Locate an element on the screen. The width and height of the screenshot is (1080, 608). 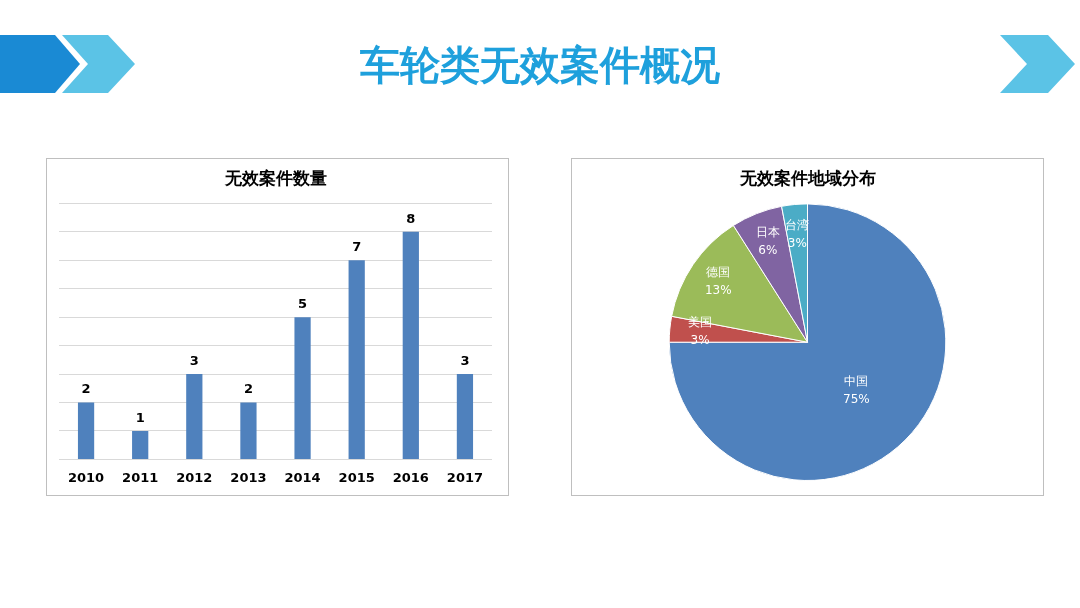
slice-label: 中国 is located at coordinates (856, 381).